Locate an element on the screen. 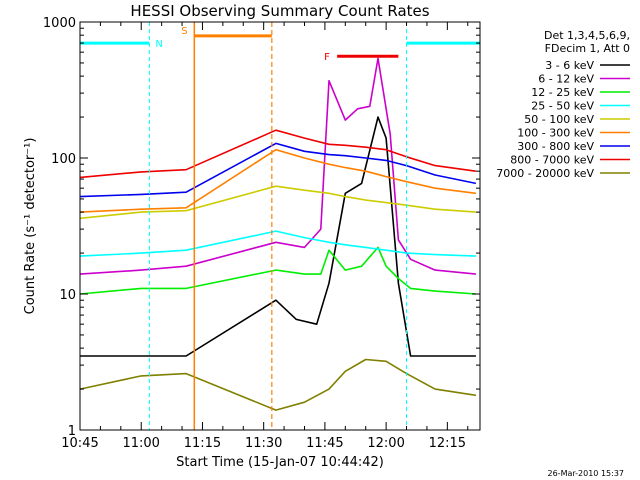  x-tick-label: 11:45 is located at coordinates (324, 443).